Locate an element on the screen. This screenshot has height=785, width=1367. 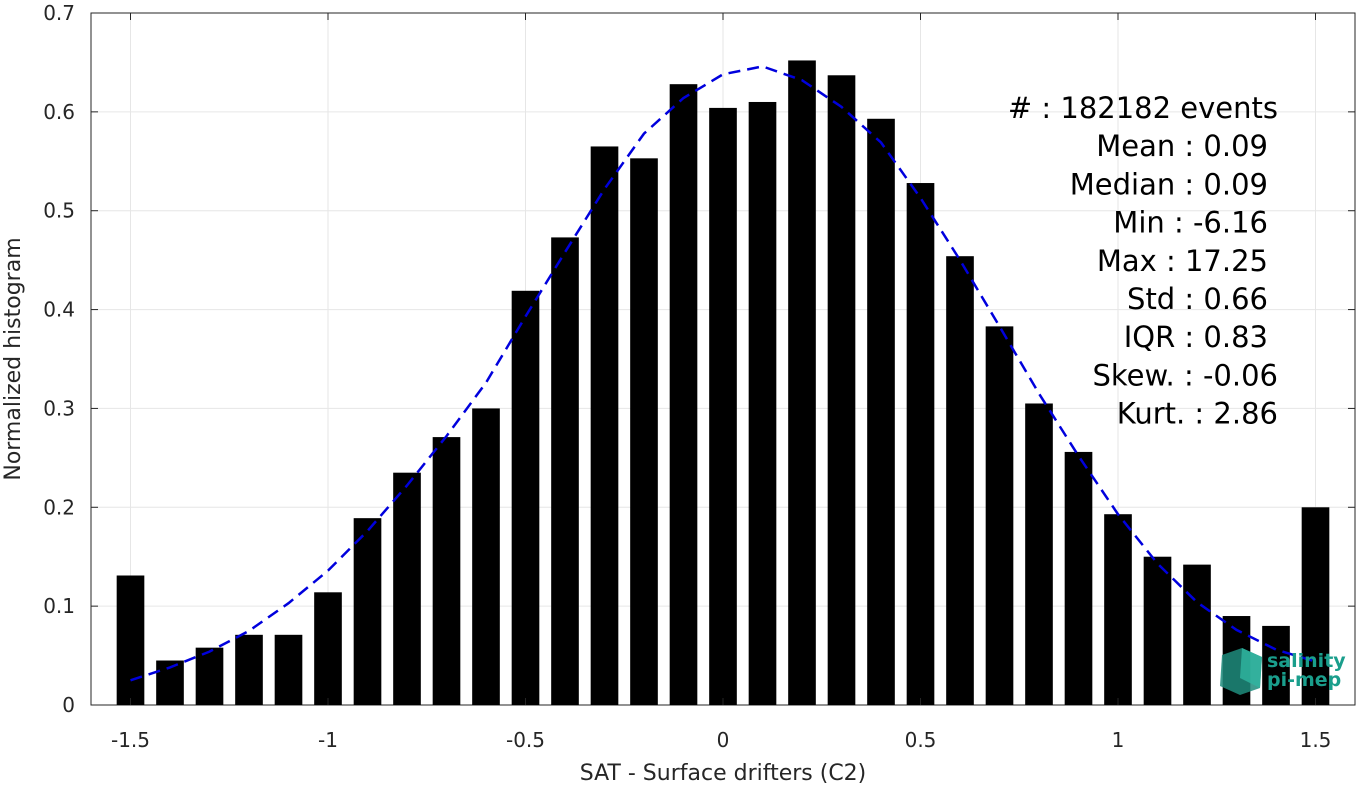
statistic-line: Min : -6.16 is located at coordinates (1190, 223).